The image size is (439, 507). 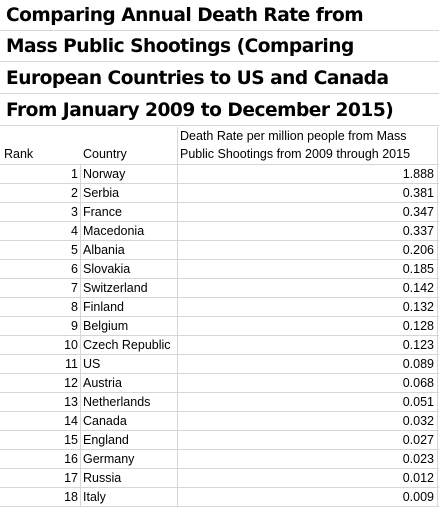 What do you see at coordinates (219, 288) in the screenshot?
I see `table-row: 7 Switzerland 0.142` at bounding box center [219, 288].